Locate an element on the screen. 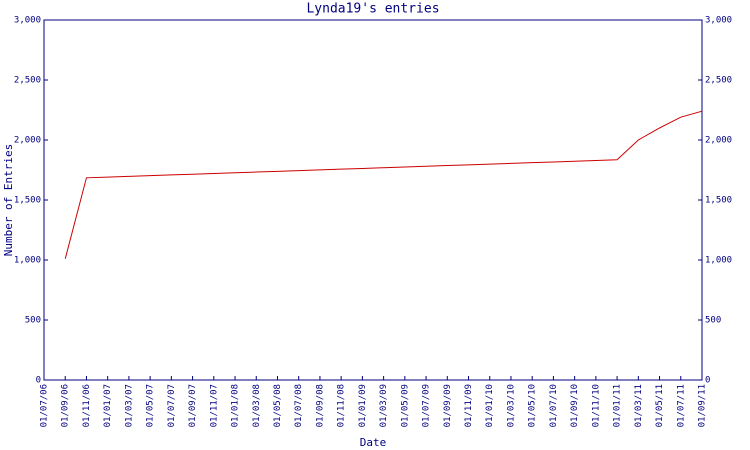 This screenshot has height=450, width=750. y-tick-label: 1,500 is located at coordinates (27, 201).